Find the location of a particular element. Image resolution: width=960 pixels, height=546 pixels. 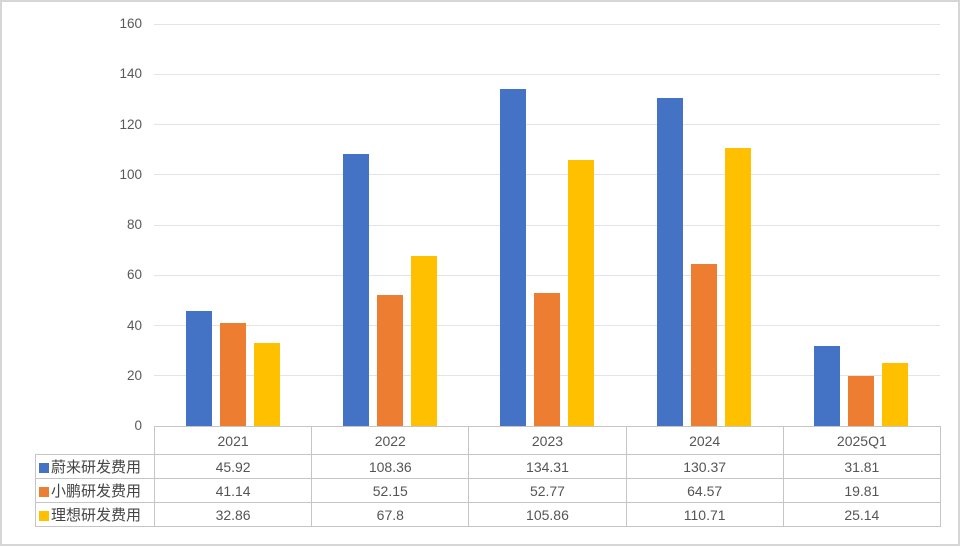

series-label-cell: 小鹏研发费用 is located at coordinates (95, 490).